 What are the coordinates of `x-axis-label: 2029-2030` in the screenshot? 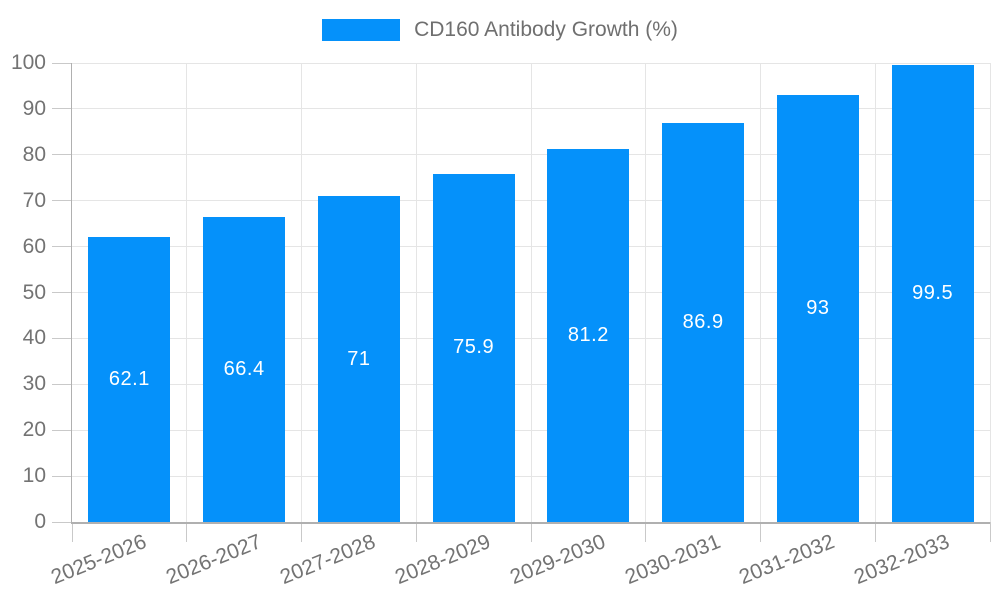 It's located at (557, 560).